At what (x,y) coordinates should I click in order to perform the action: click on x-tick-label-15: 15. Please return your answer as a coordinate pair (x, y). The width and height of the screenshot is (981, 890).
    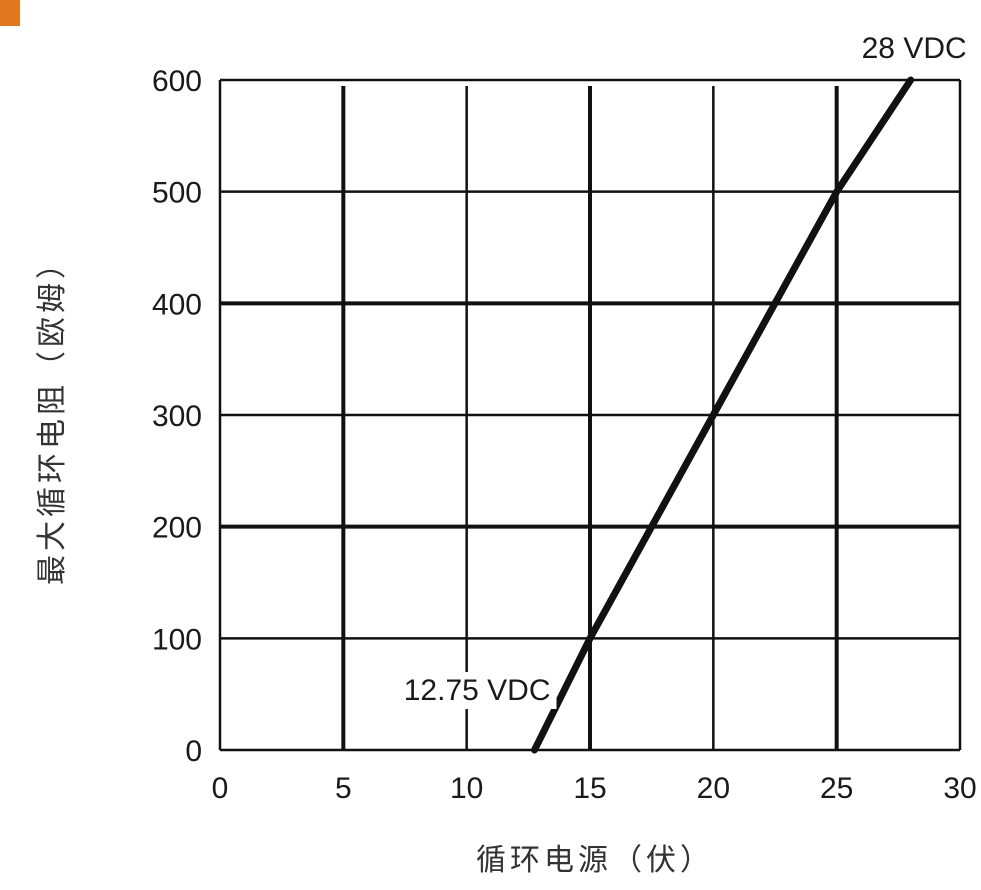
    Looking at the image, I should click on (589, 788).